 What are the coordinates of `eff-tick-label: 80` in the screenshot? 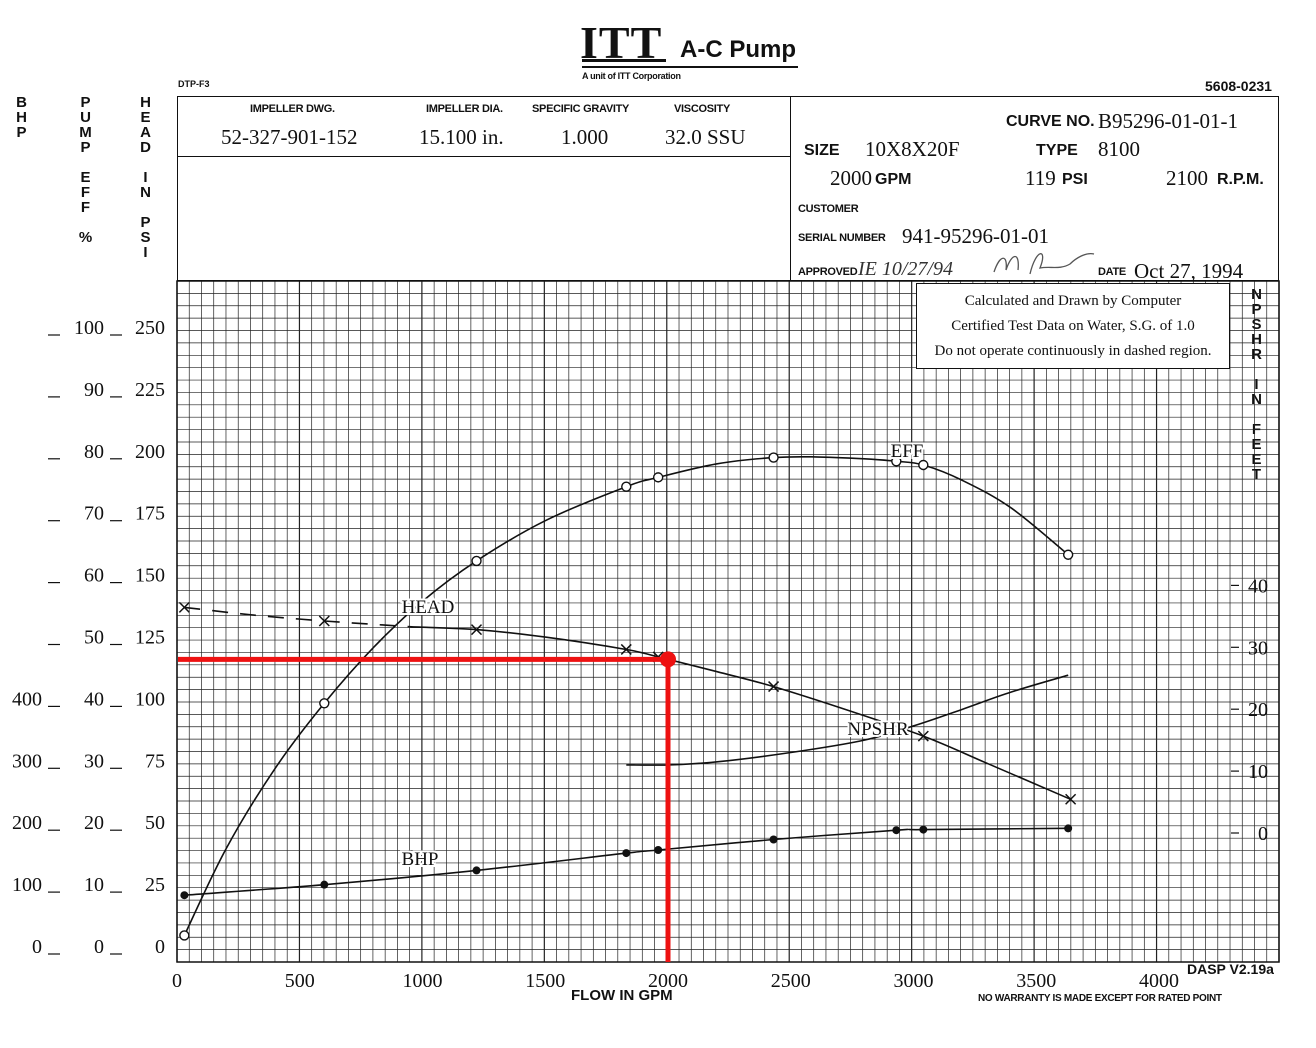 It's located at (94, 452).